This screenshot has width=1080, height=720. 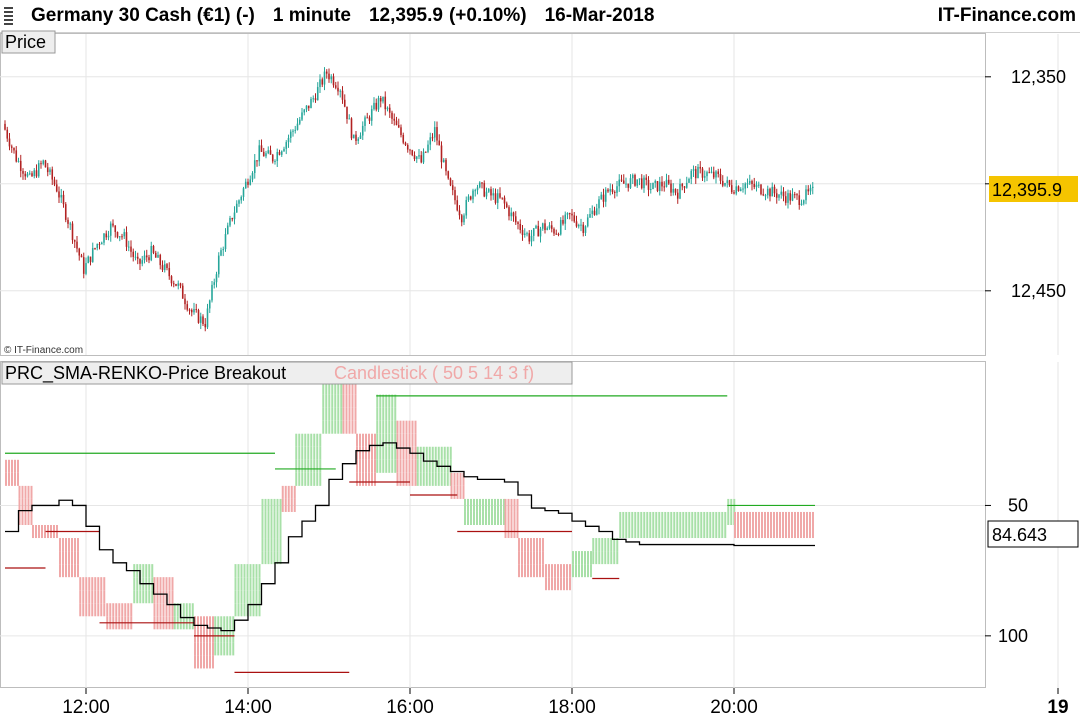 What do you see at coordinates (1006, 570) in the screenshot?
I see `indicator-y-axis: 100 50` at bounding box center [1006, 570].